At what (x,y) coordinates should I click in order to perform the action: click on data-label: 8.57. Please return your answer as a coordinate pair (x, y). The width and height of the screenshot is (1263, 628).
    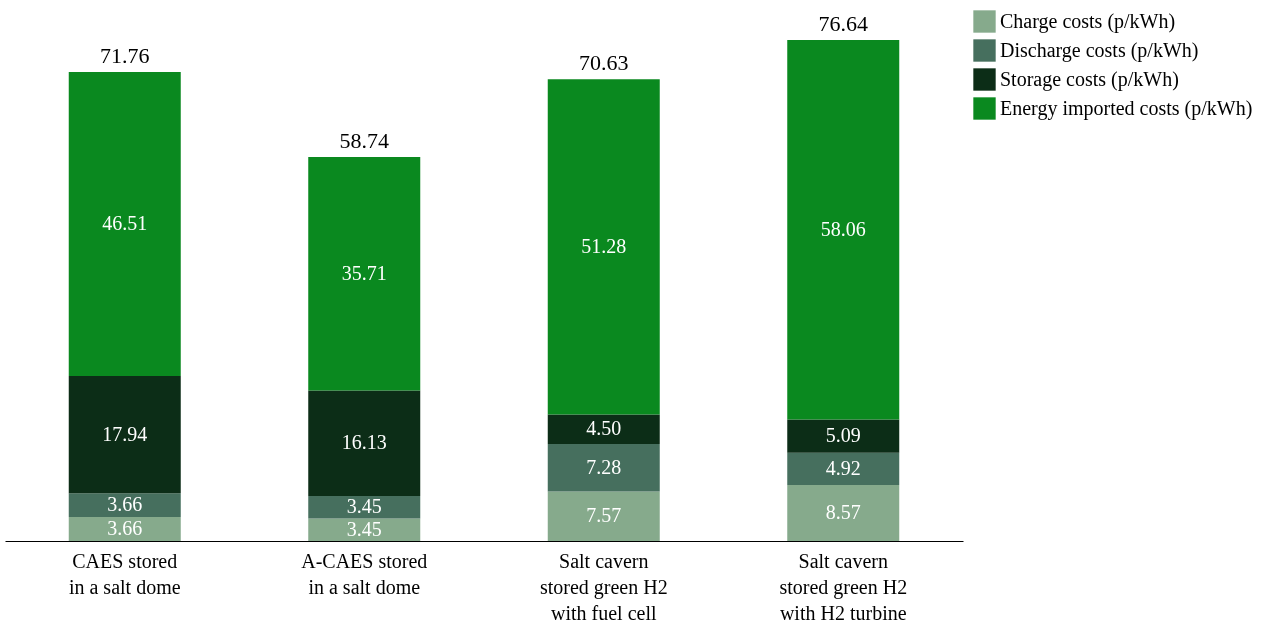
    Looking at the image, I should click on (843, 511).